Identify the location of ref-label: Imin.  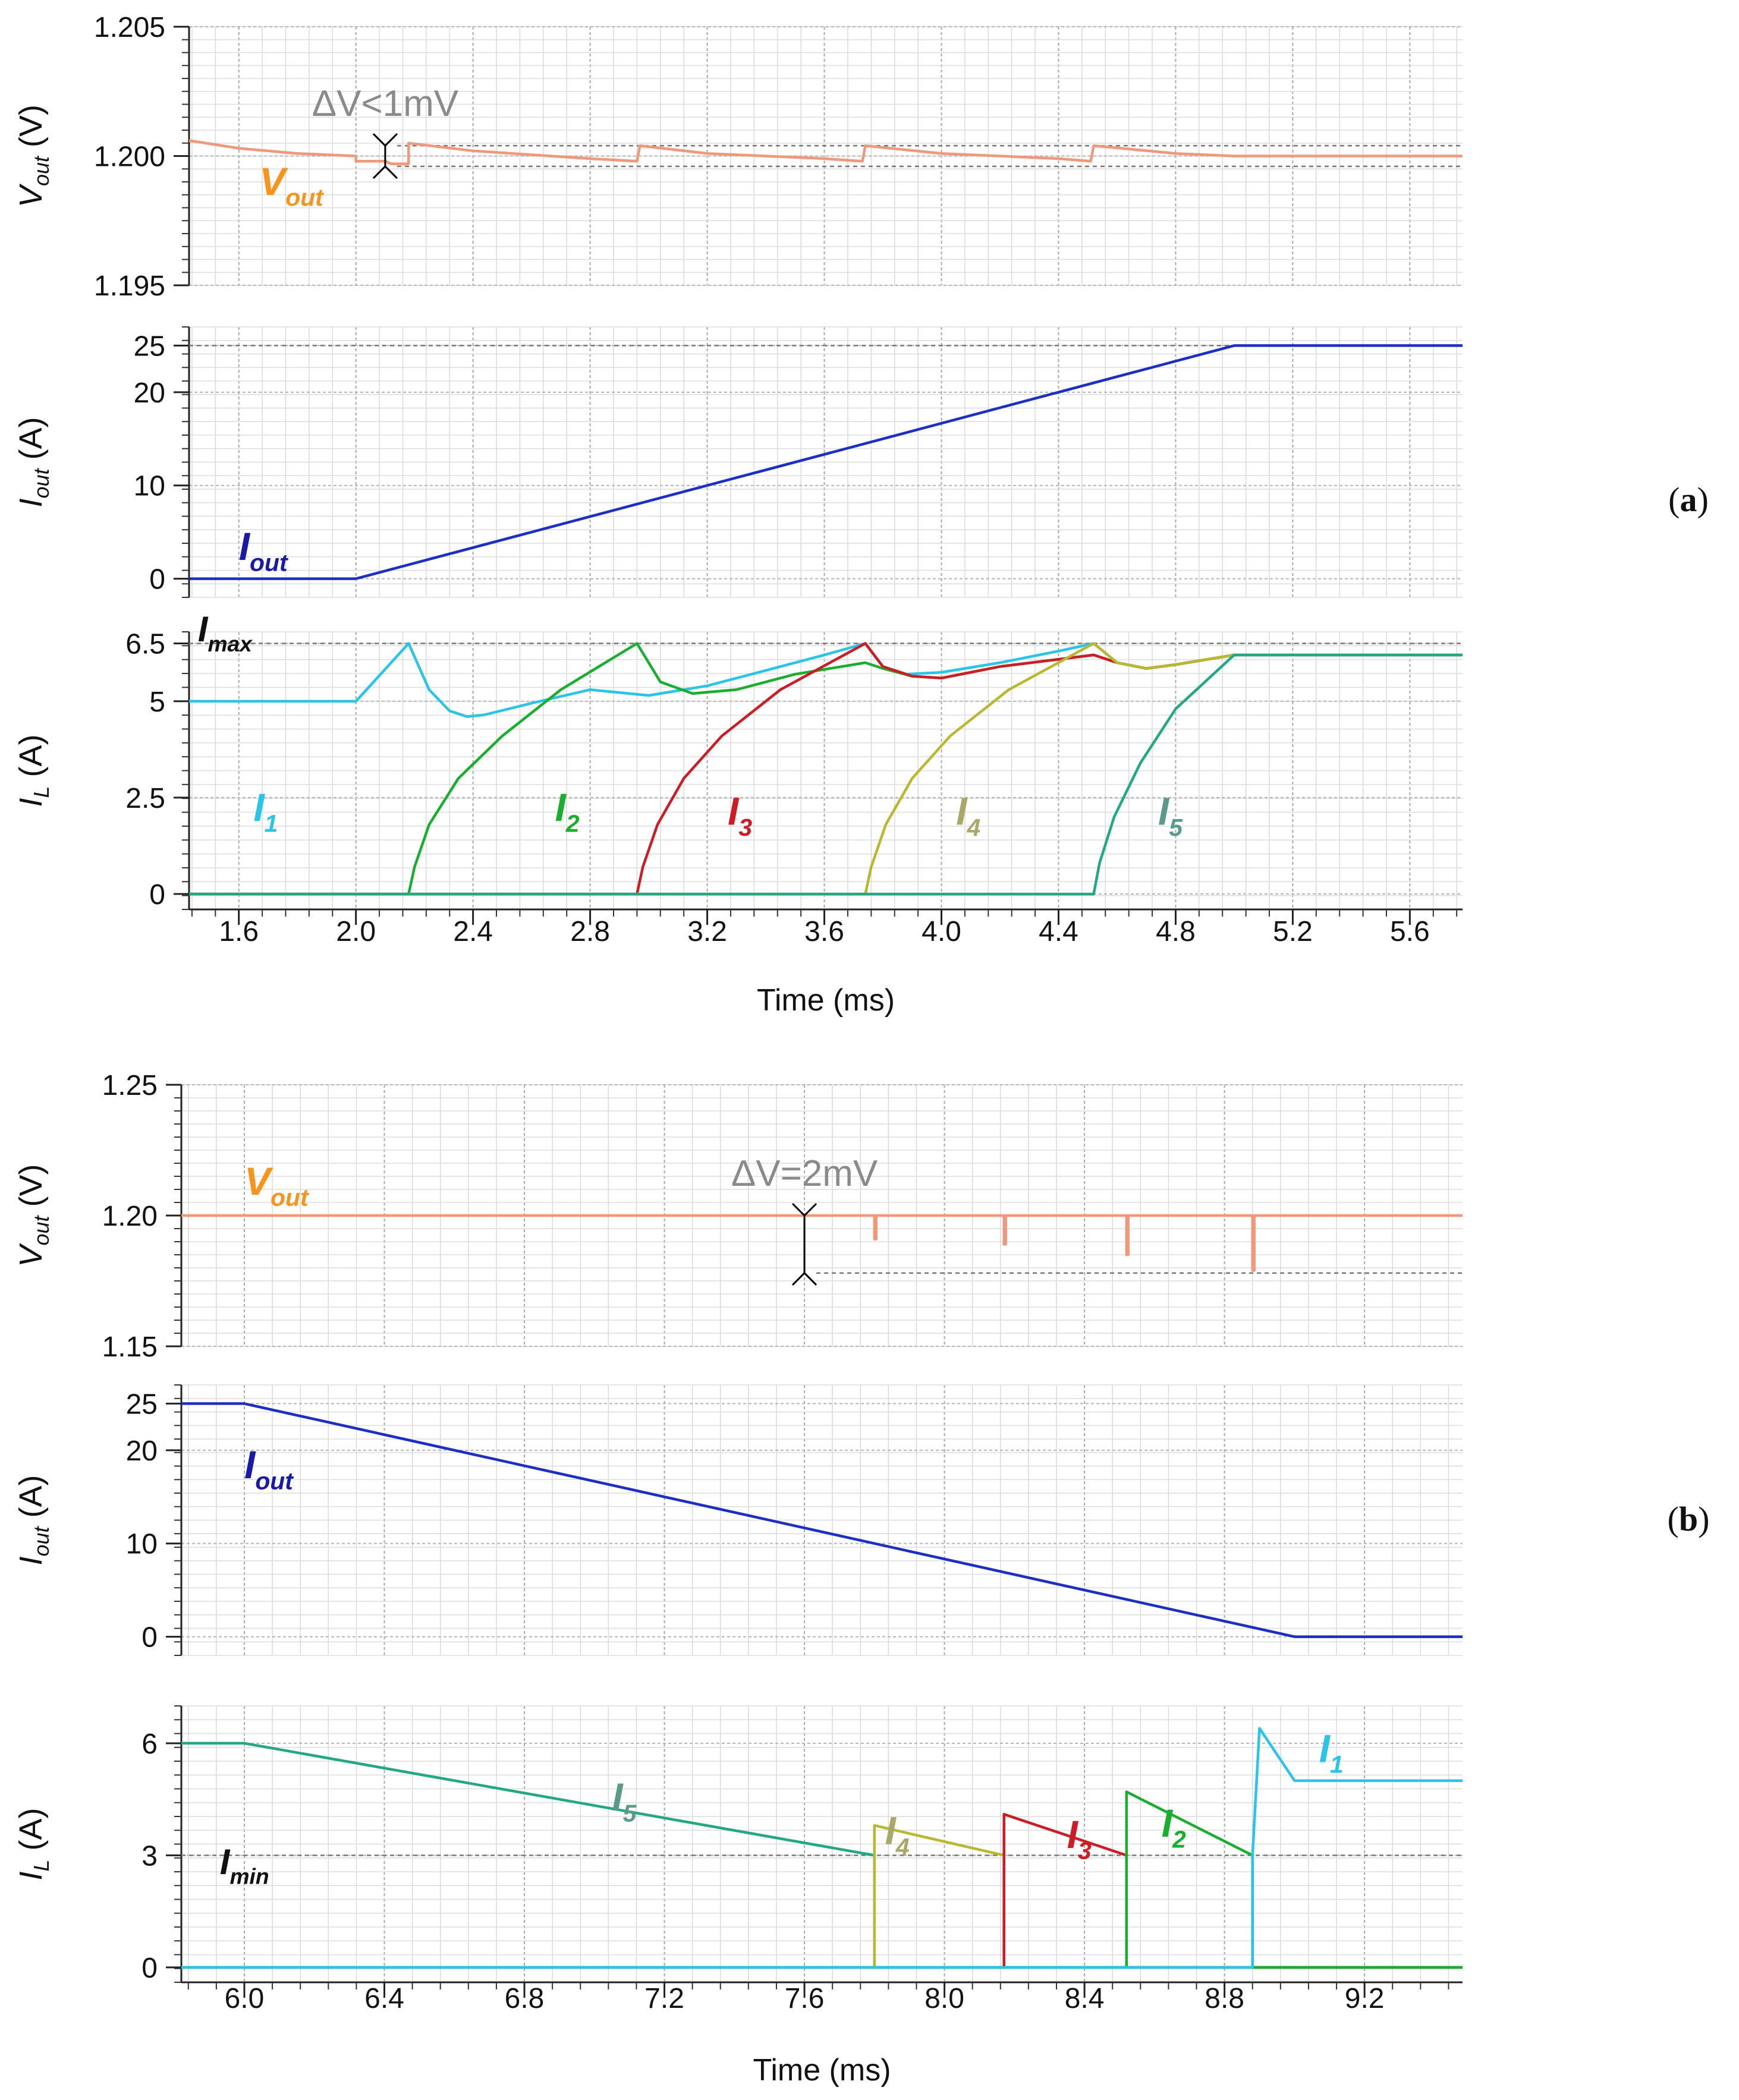
(244, 1865).